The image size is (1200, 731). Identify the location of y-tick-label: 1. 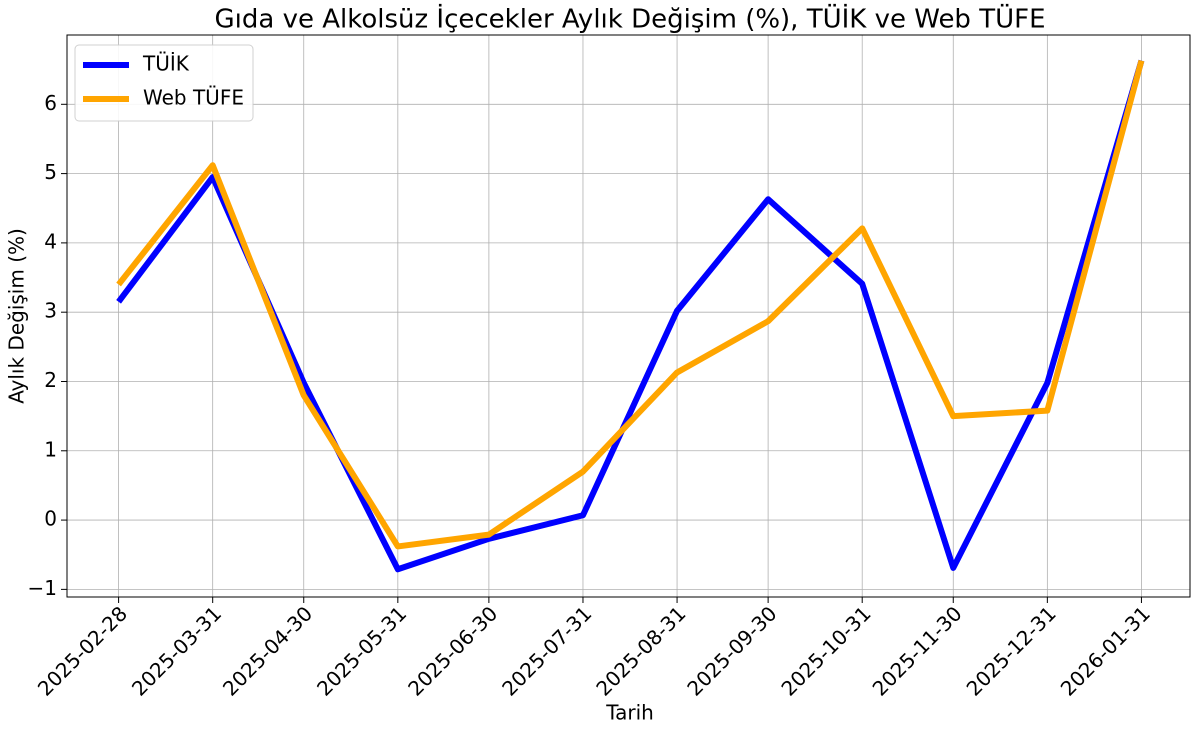
(50, 449).